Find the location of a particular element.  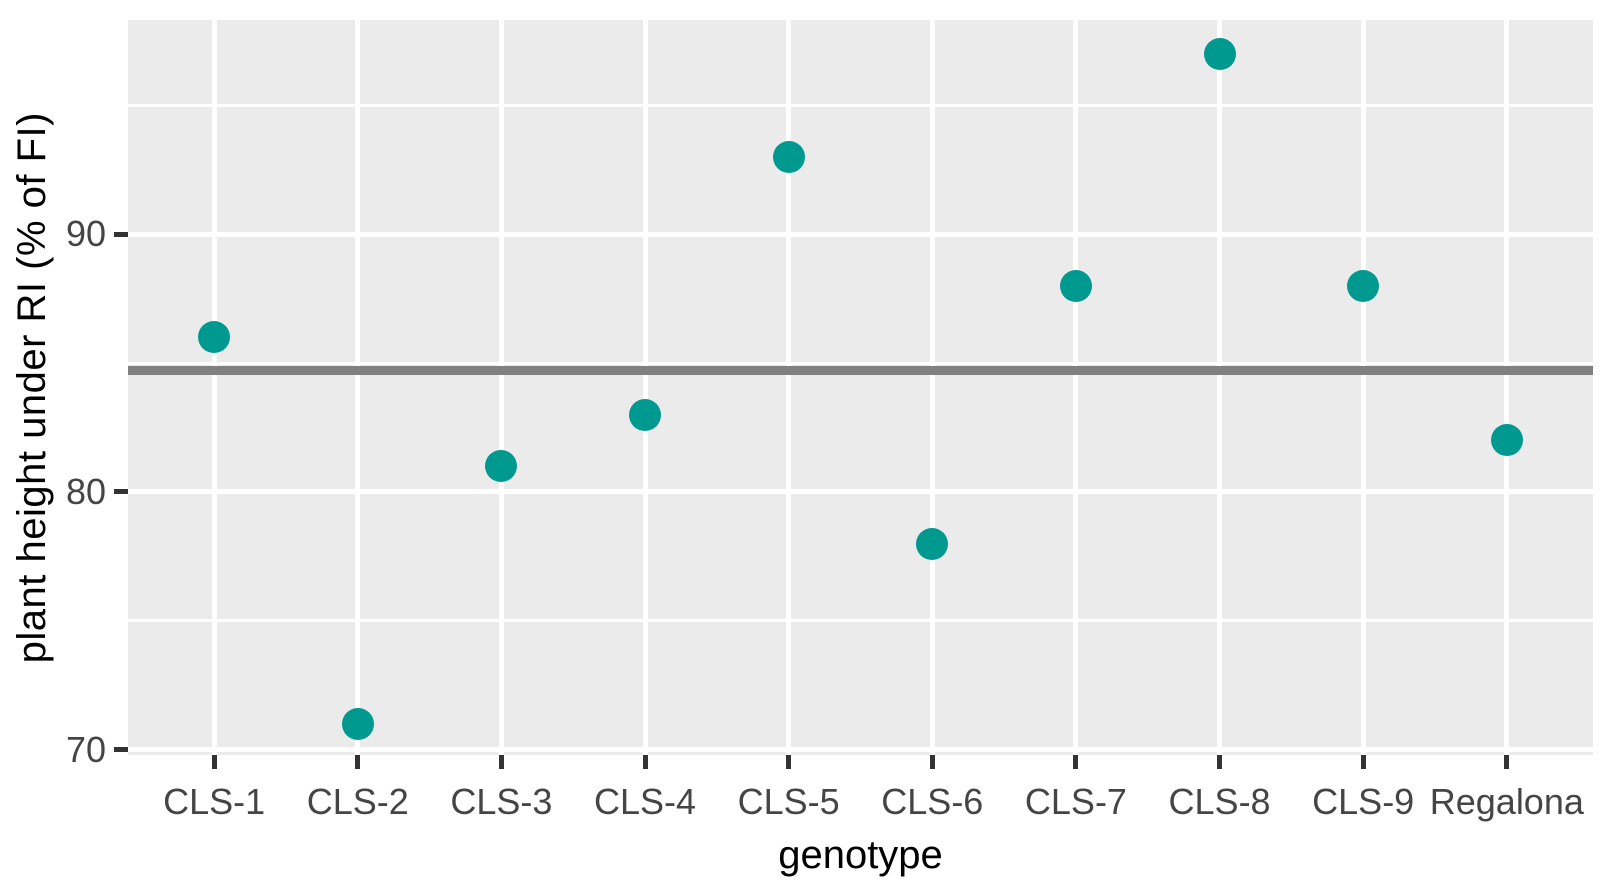

x-tick-label: CLS-1 is located at coordinates (214, 801).